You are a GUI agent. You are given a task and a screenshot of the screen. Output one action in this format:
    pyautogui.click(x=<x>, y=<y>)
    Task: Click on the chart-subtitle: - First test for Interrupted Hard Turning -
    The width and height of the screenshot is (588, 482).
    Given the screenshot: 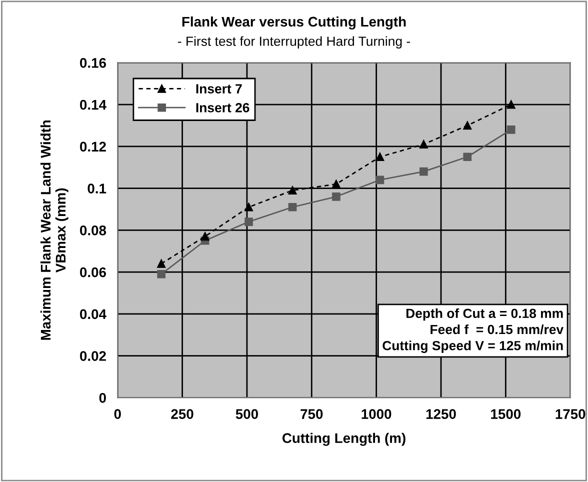 What is the action you would take?
    pyautogui.click(x=294, y=42)
    